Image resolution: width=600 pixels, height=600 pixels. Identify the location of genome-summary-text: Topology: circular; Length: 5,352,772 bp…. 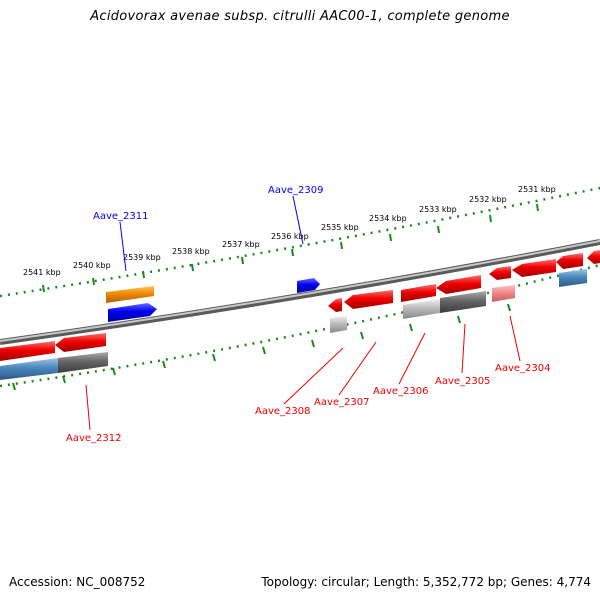
(426, 582).